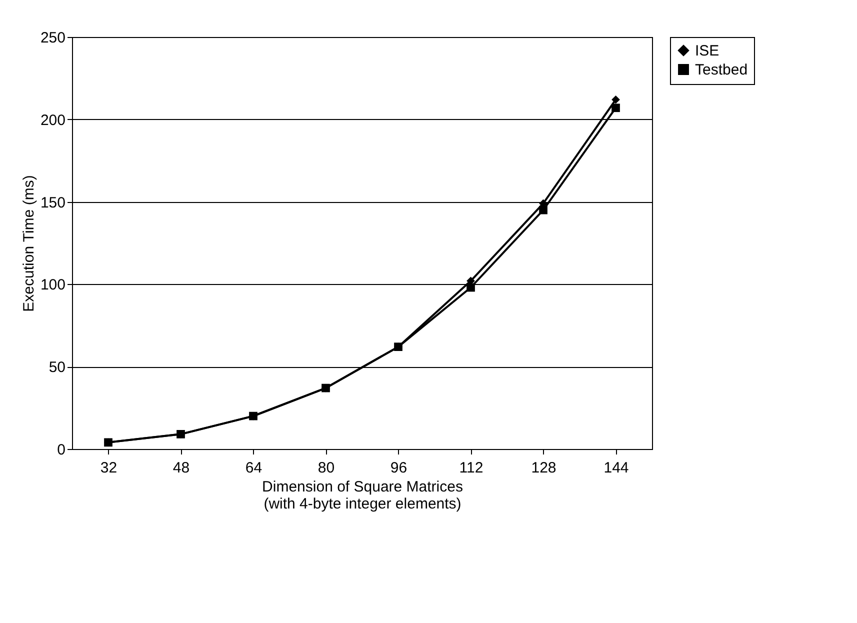 The image size is (857, 623). What do you see at coordinates (181, 468) in the screenshot?
I see `x-tick-label: 48` at bounding box center [181, 468].